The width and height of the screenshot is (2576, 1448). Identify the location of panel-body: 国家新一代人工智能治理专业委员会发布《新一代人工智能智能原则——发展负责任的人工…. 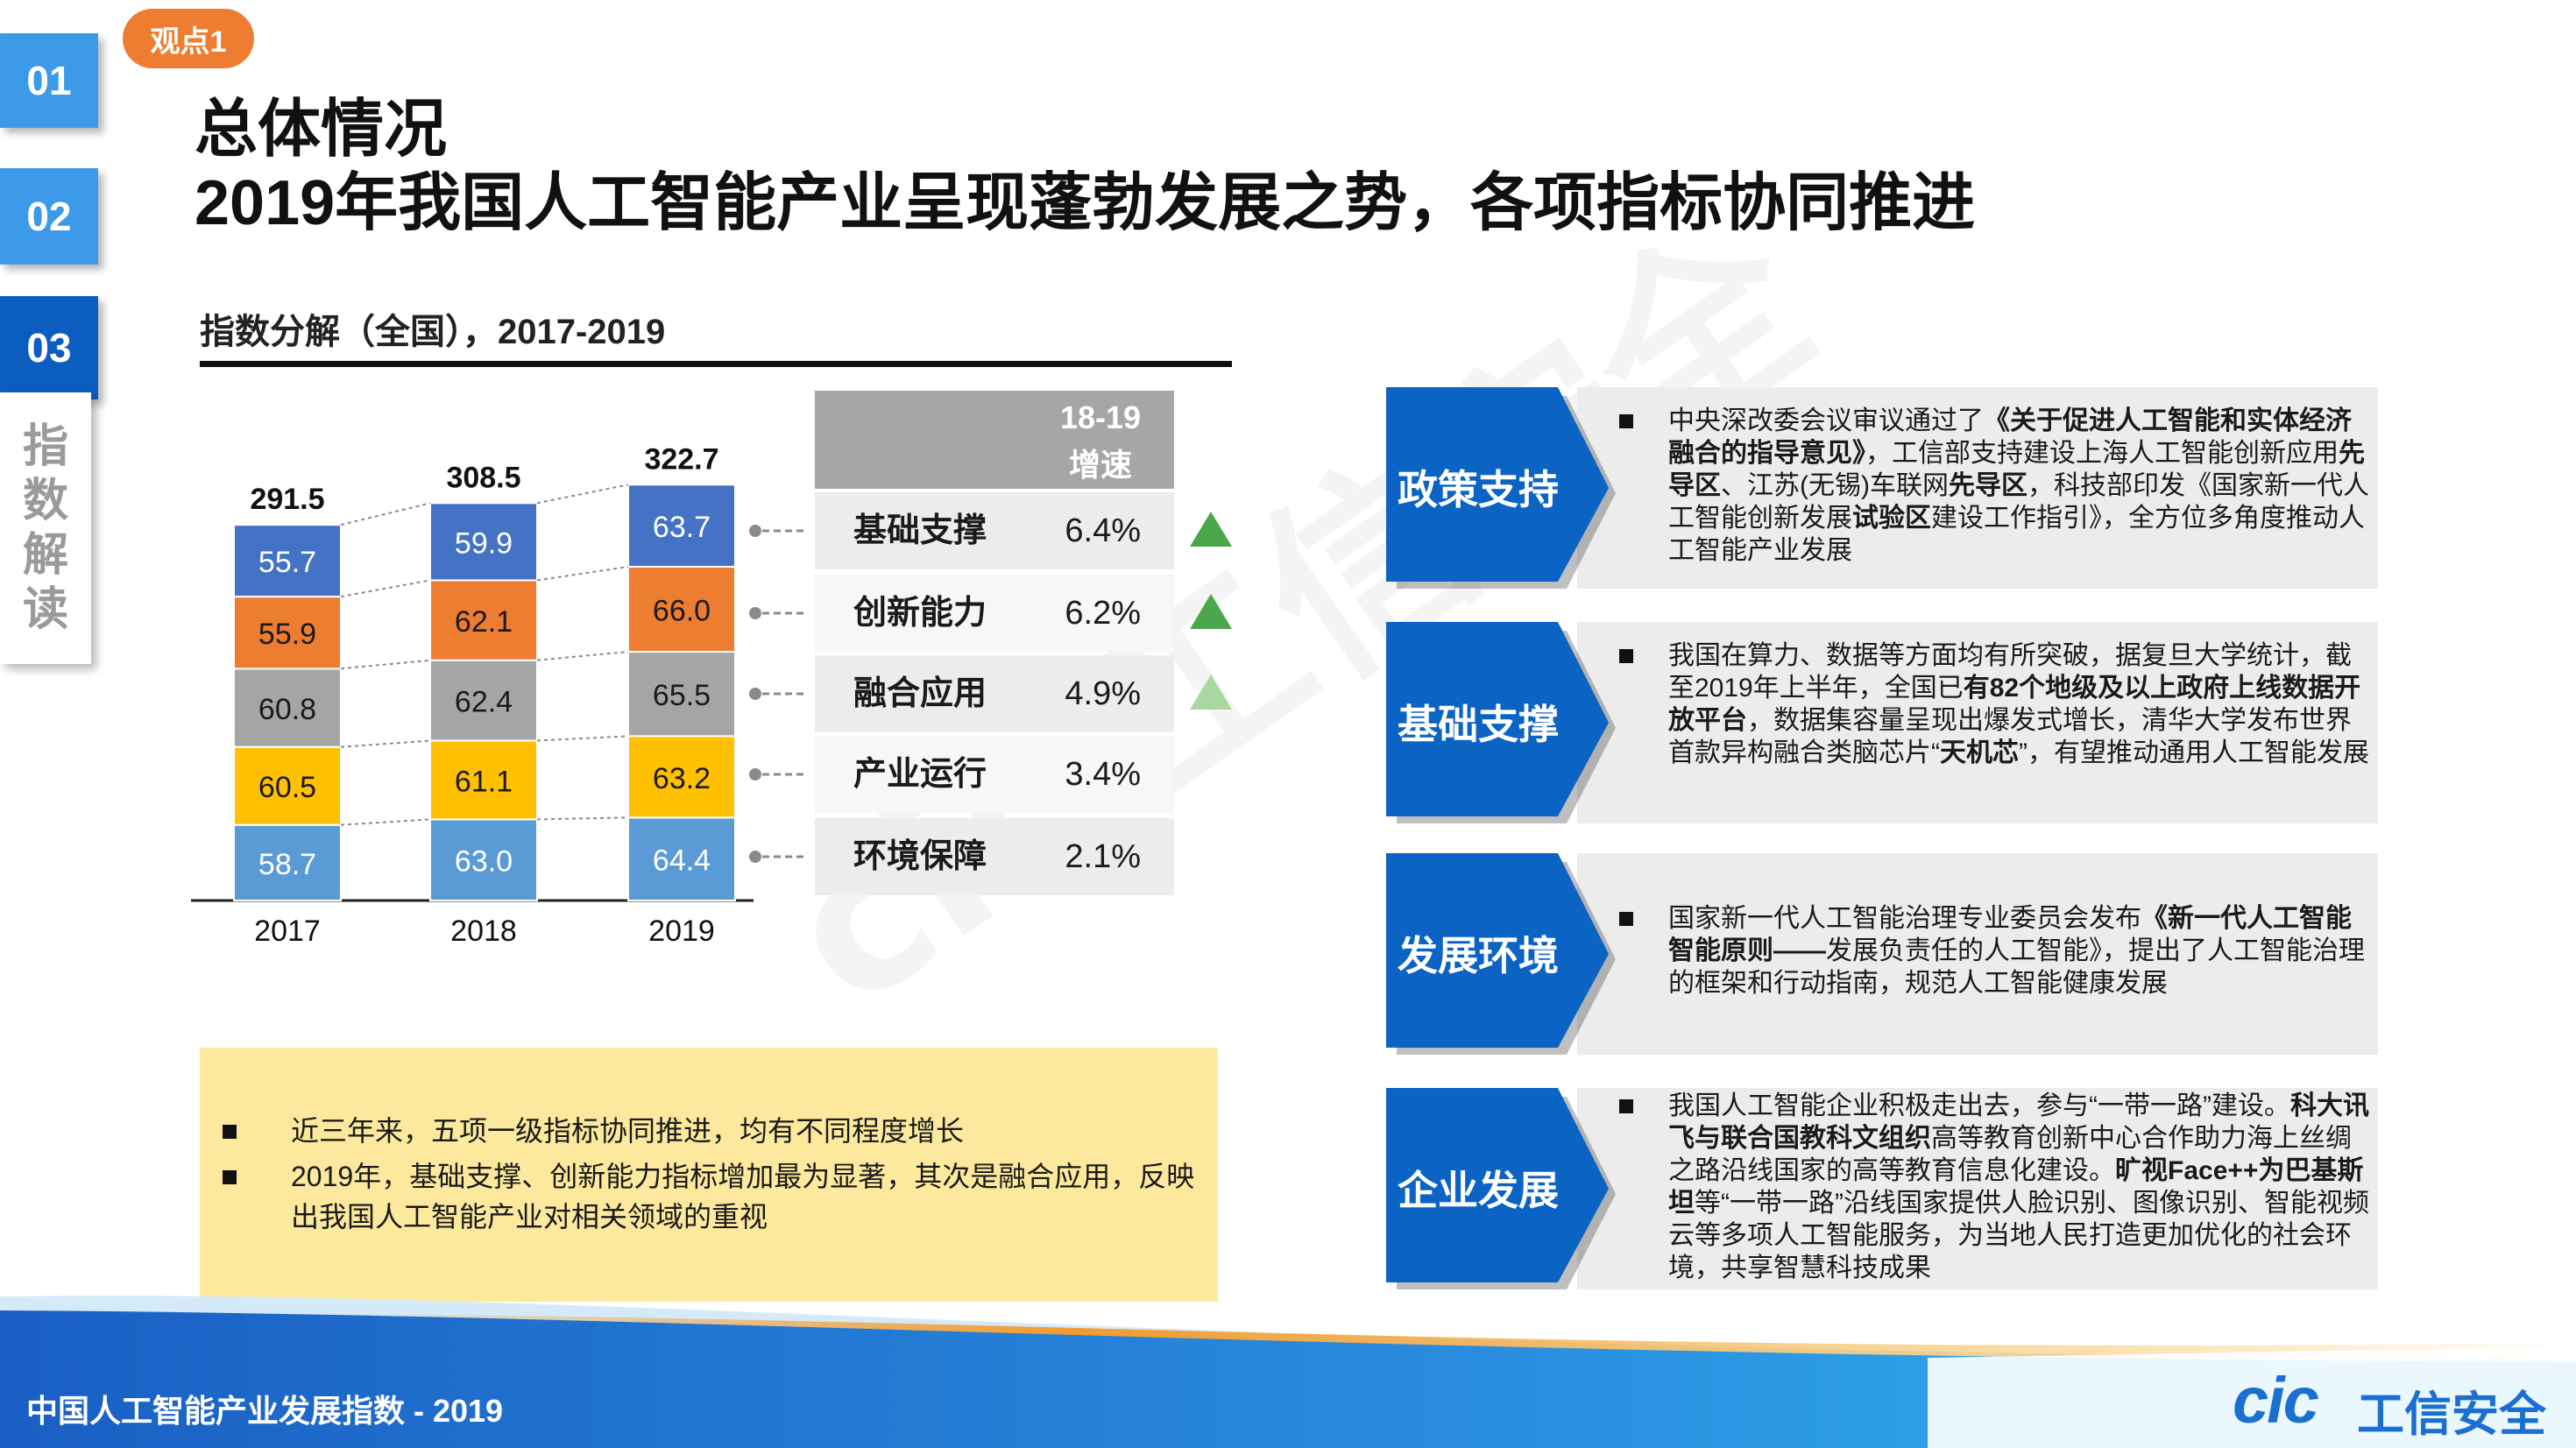
(2016, 951).